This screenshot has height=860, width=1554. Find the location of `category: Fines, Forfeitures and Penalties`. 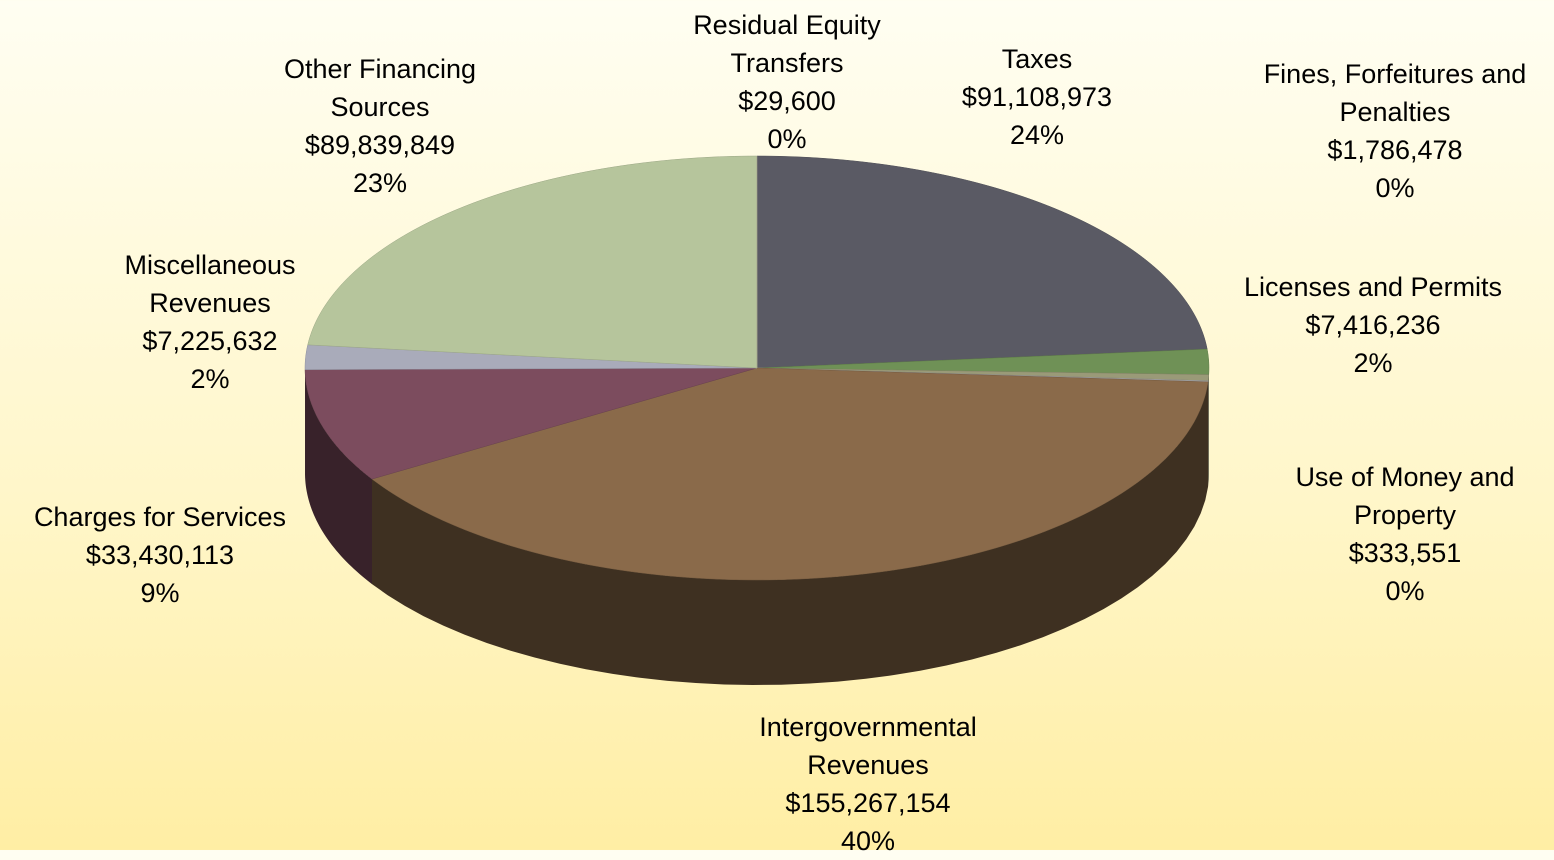

category: Fines, Forfeitures and Penalties is located at coordinates (1395, 93).